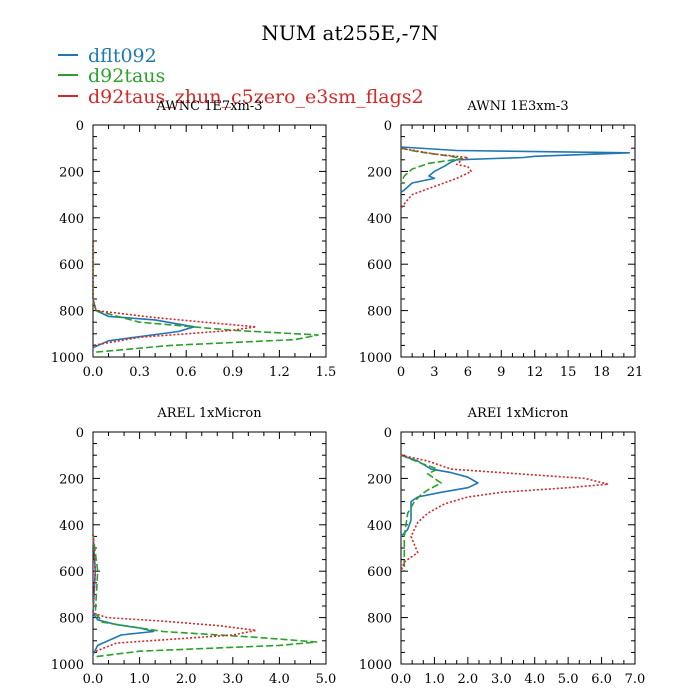 Image resolution: width=700 pixels, height=700 pixels. Describe the element at coordinates (126, 76) in the screenshot. I see `legend-label-d92taus: d92taus` at that location.